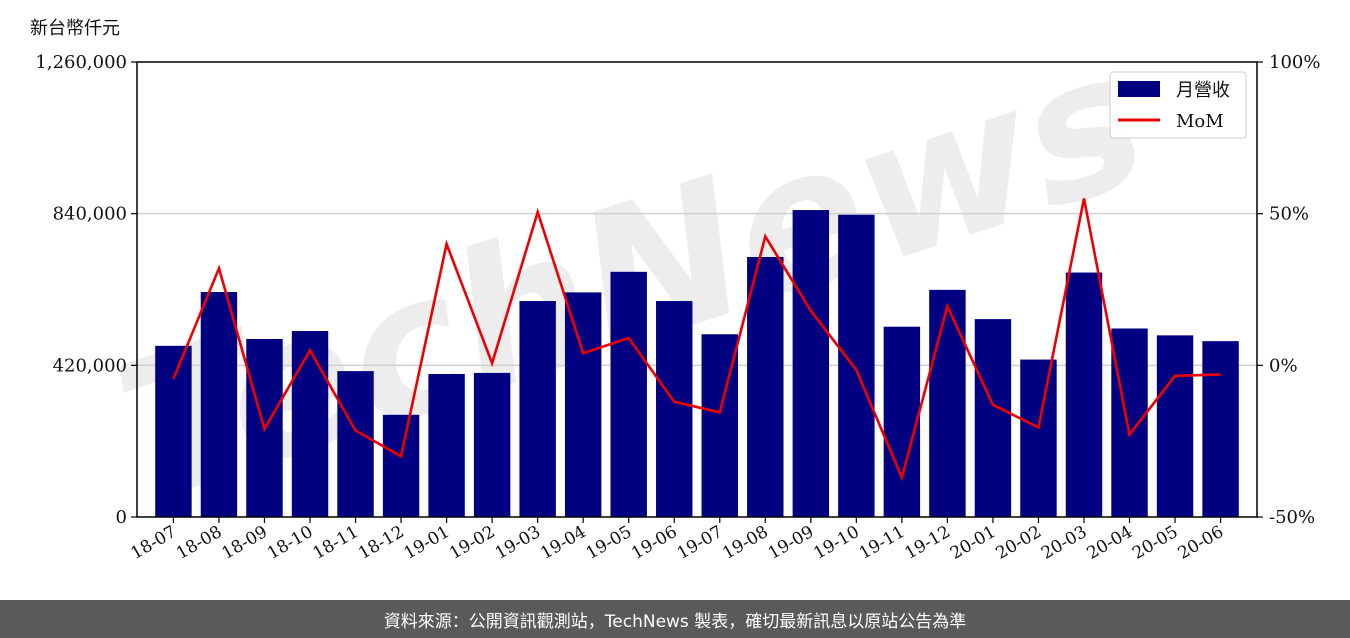  I want to click on source-footer: 資料來源：公開資訊觀測站，TechNews 製表，確切最新訊息以原站公告為準, so click(675, 619).